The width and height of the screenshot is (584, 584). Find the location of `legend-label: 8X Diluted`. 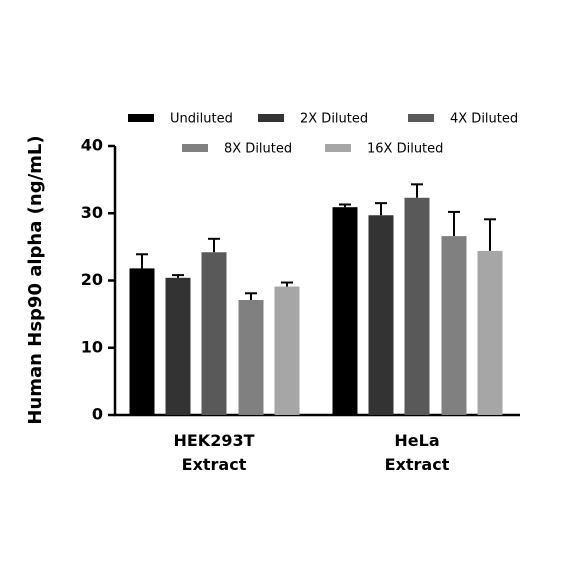

legend-label: 8X Diluted is located at coordinates (258, 149).